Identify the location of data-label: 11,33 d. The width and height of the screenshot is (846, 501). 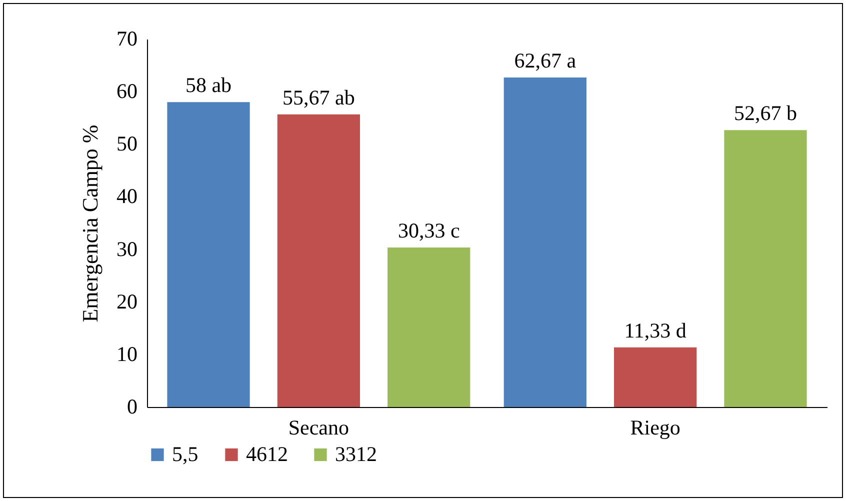
(655, 330).